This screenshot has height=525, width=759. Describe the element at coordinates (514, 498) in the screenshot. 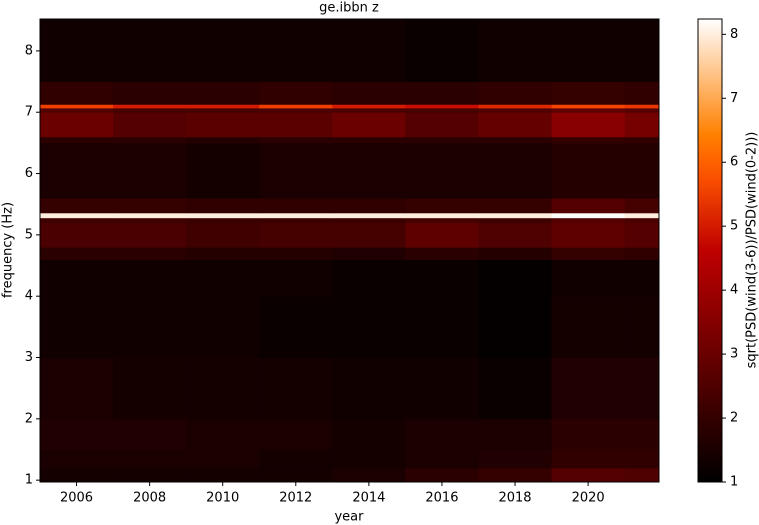

I see `x-tick-label: 2018` at that location.